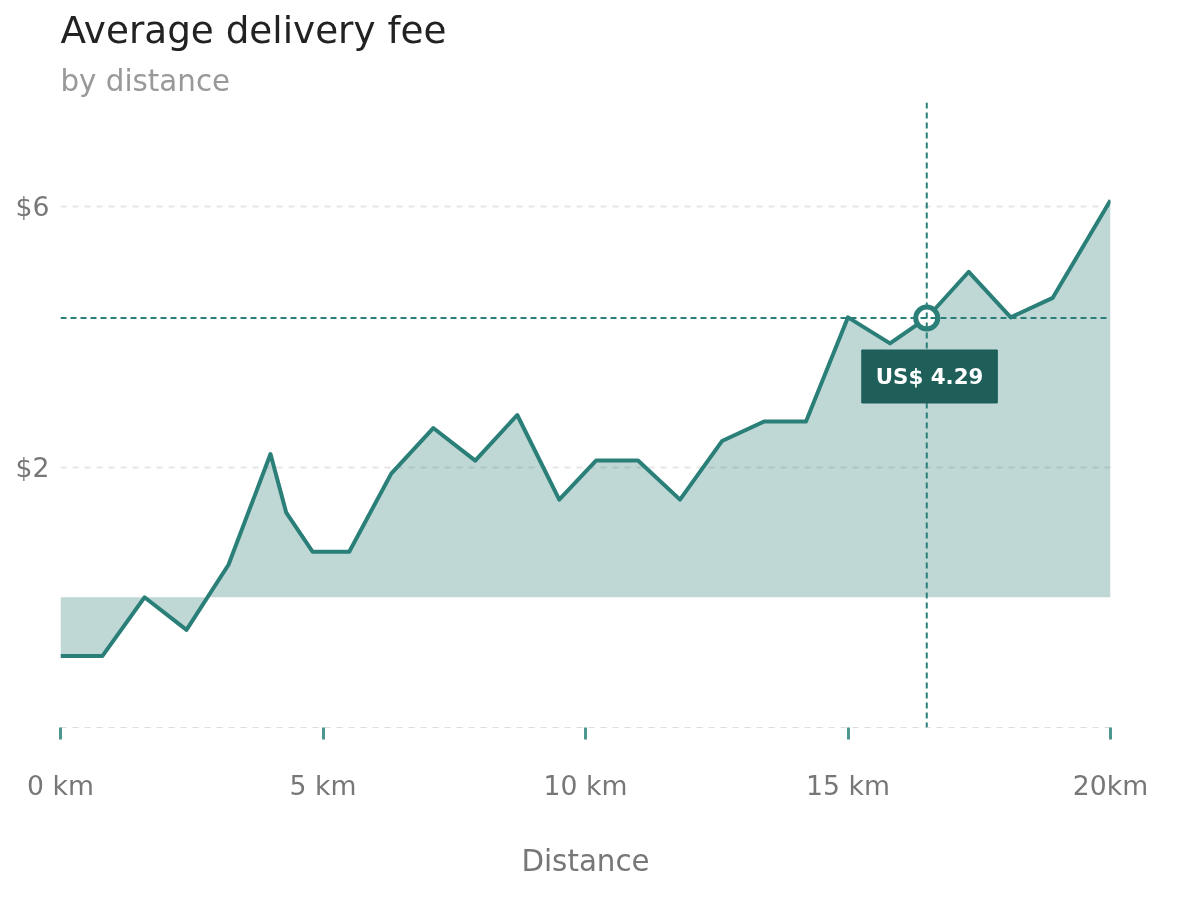 The height and width of the screenshot is (901, 1200). Describe the element at coordinates (32, 467) in the screenshot. I see `y-tick-label: $2` at that location.